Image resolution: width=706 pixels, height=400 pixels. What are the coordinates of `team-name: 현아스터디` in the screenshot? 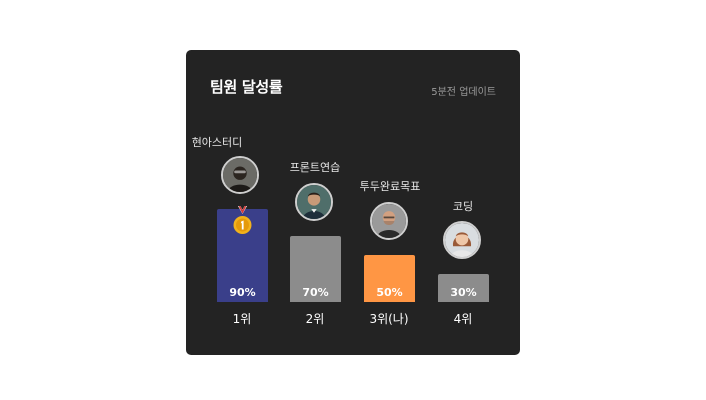 It's located at (217, 142).